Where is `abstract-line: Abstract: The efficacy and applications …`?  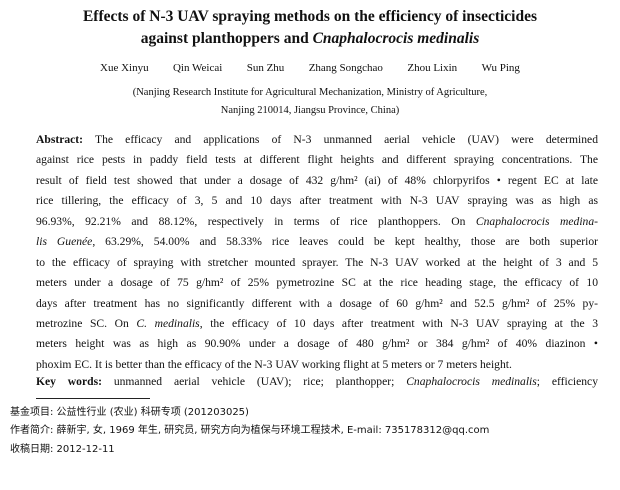 abstract-line: Abstract: The efficacy and applications … is located at coordinates (317, 139).